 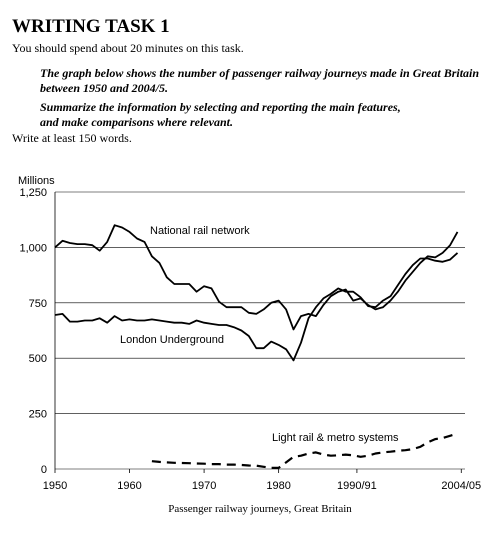 I want to click on x-tick-label: 1950, so click(x=55, y=486).